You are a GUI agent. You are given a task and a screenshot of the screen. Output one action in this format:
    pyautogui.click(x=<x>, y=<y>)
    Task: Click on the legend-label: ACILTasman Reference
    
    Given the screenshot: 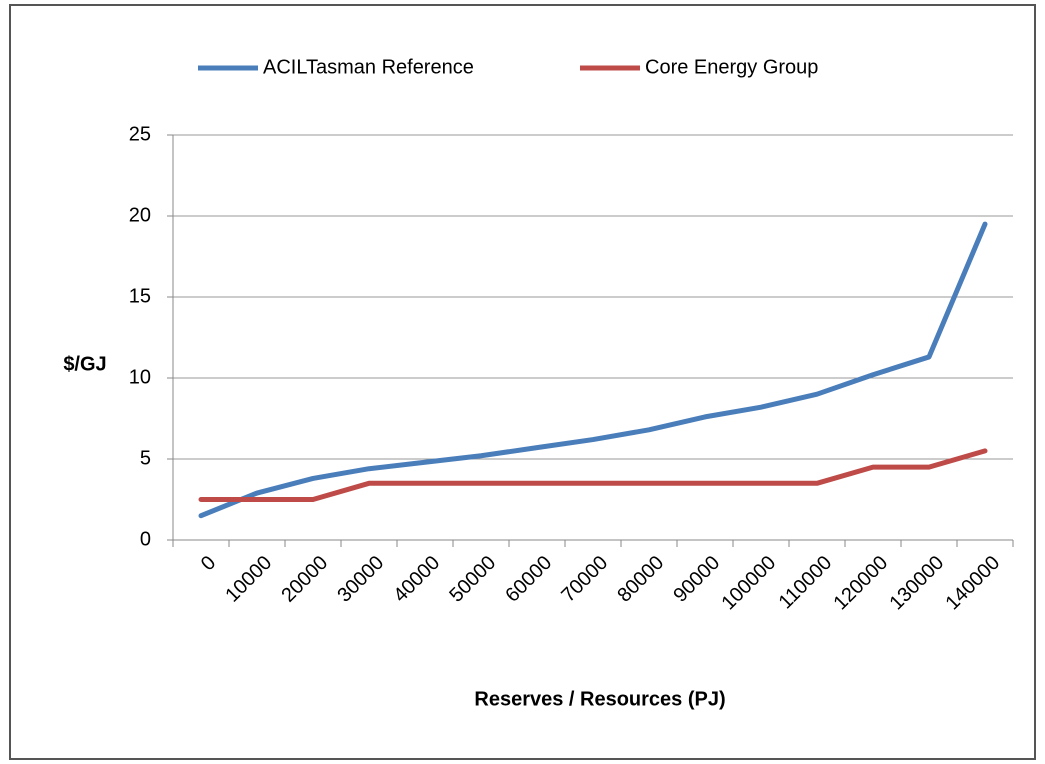 What is the action you would take?
    pyautogui.click(x=368, y=67)
    